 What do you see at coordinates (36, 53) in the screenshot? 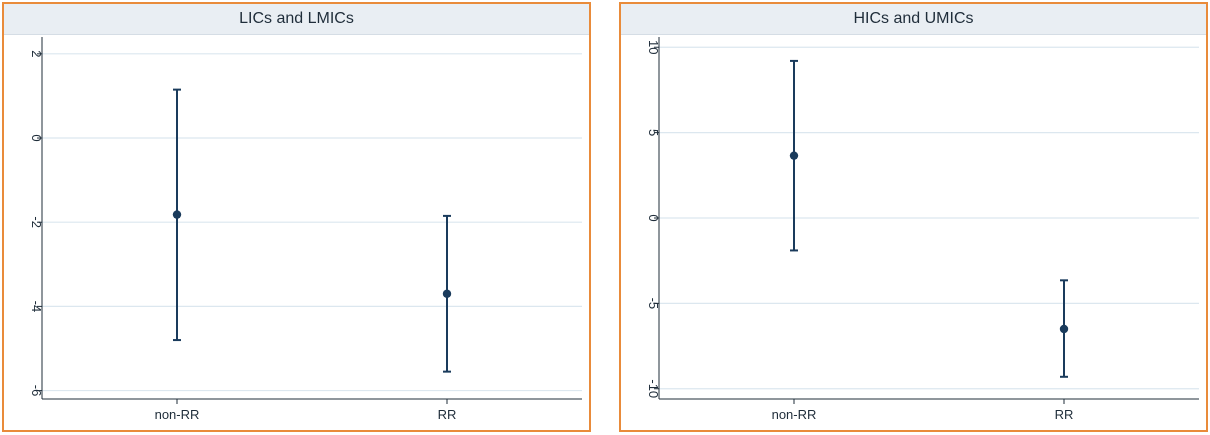
I see `y-tick-label: 2` at bounding box center [36, 53].